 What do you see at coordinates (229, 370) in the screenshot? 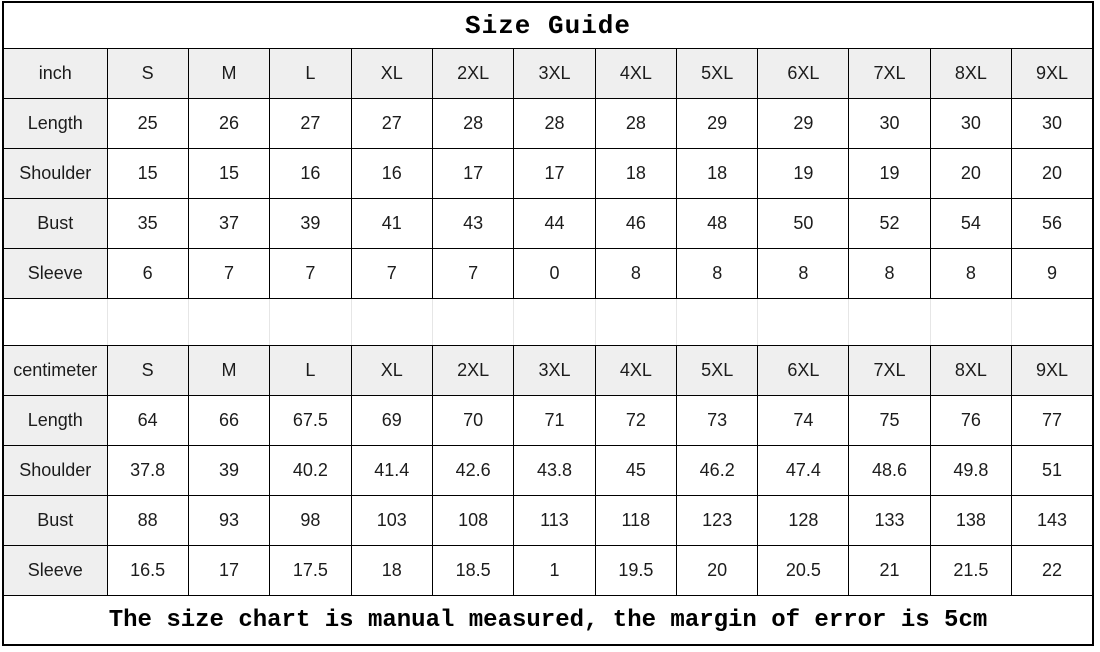
I see `size-header-m: M` at bounding box center [229, 370].